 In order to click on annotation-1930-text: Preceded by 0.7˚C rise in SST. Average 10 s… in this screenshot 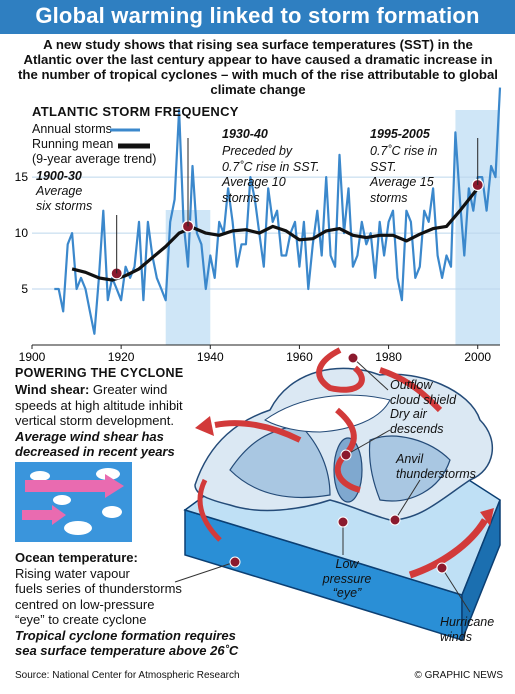, I will do `click(271, 174)`.